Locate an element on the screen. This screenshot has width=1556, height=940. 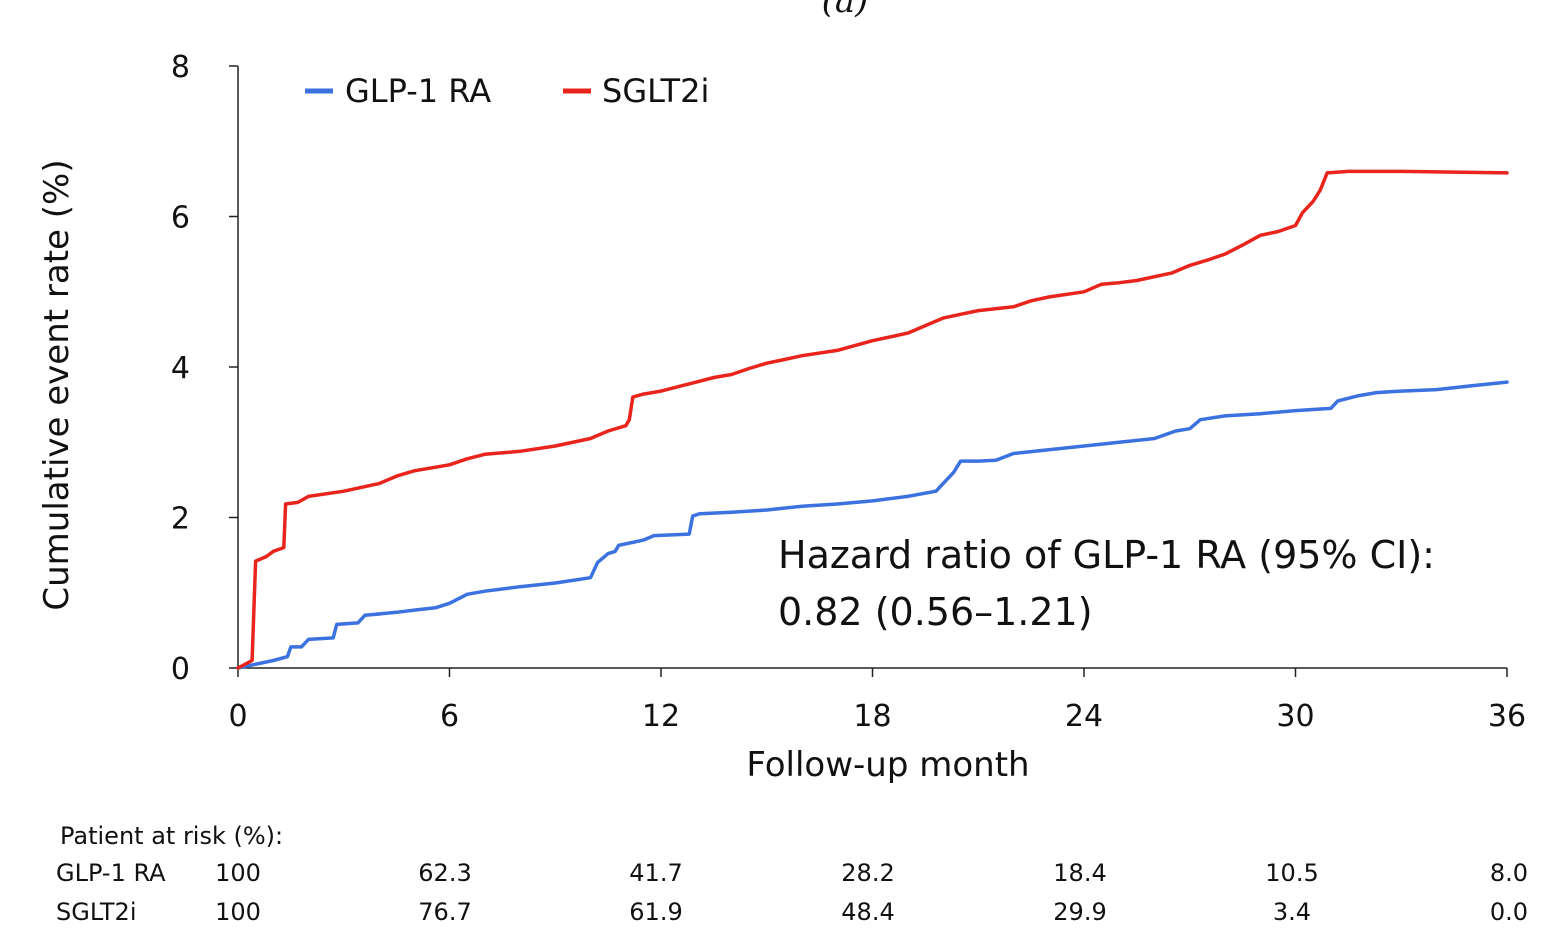
y-tick-label: 0 is located at coordinates (180, 669).